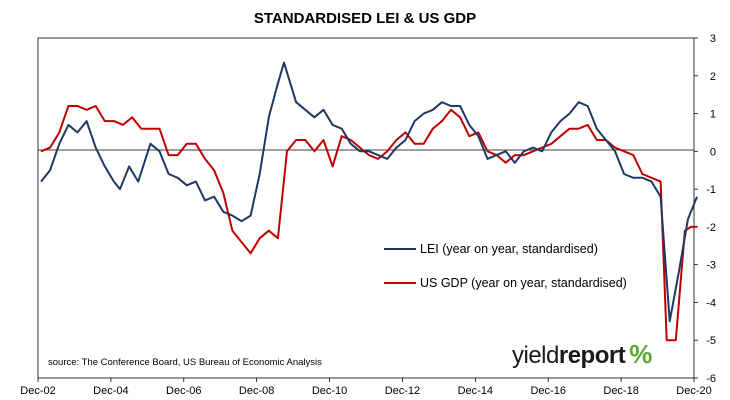  Describe the element at coordinates (713, 115) in the screenshot. I see `y-tick-label: 1` at that location.